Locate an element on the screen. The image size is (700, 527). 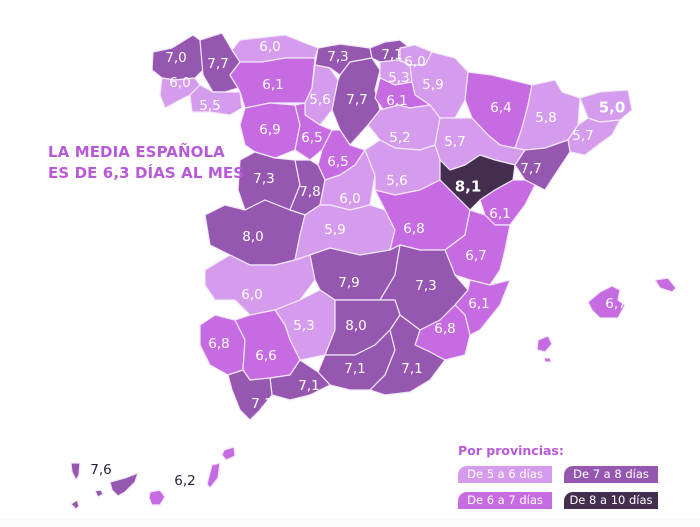
label-pontevedra: 6,0 is located at coordinates (179, 83).